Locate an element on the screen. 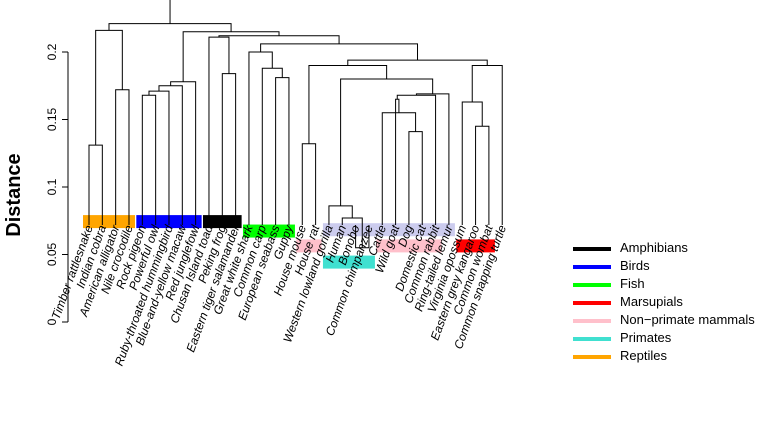 Image resolution: width=765 pixels, height=432 pixels. dendrogram-branch-m25 is located at coordinates (472, 163).